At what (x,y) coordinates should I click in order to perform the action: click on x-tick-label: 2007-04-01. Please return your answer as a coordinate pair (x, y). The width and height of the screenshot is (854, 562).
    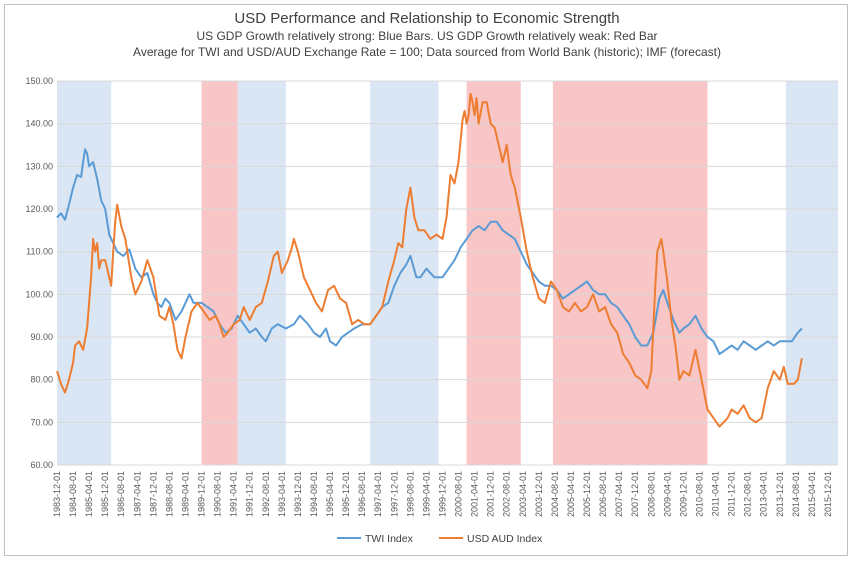
    Looking at the image, I should click on (619, 494).